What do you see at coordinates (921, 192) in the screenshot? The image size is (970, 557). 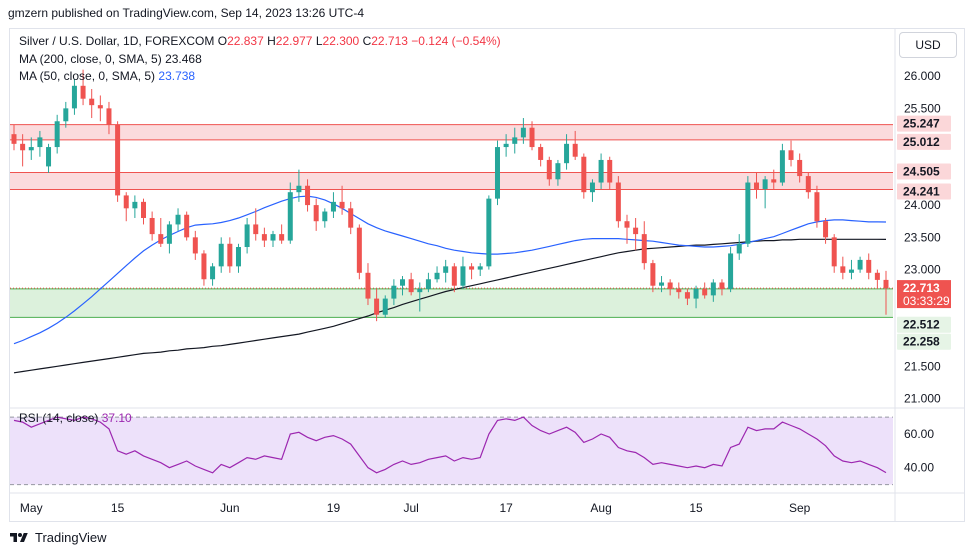 I see `zone-bottom-label-1: 24.241` at bounding box center [921, 192].